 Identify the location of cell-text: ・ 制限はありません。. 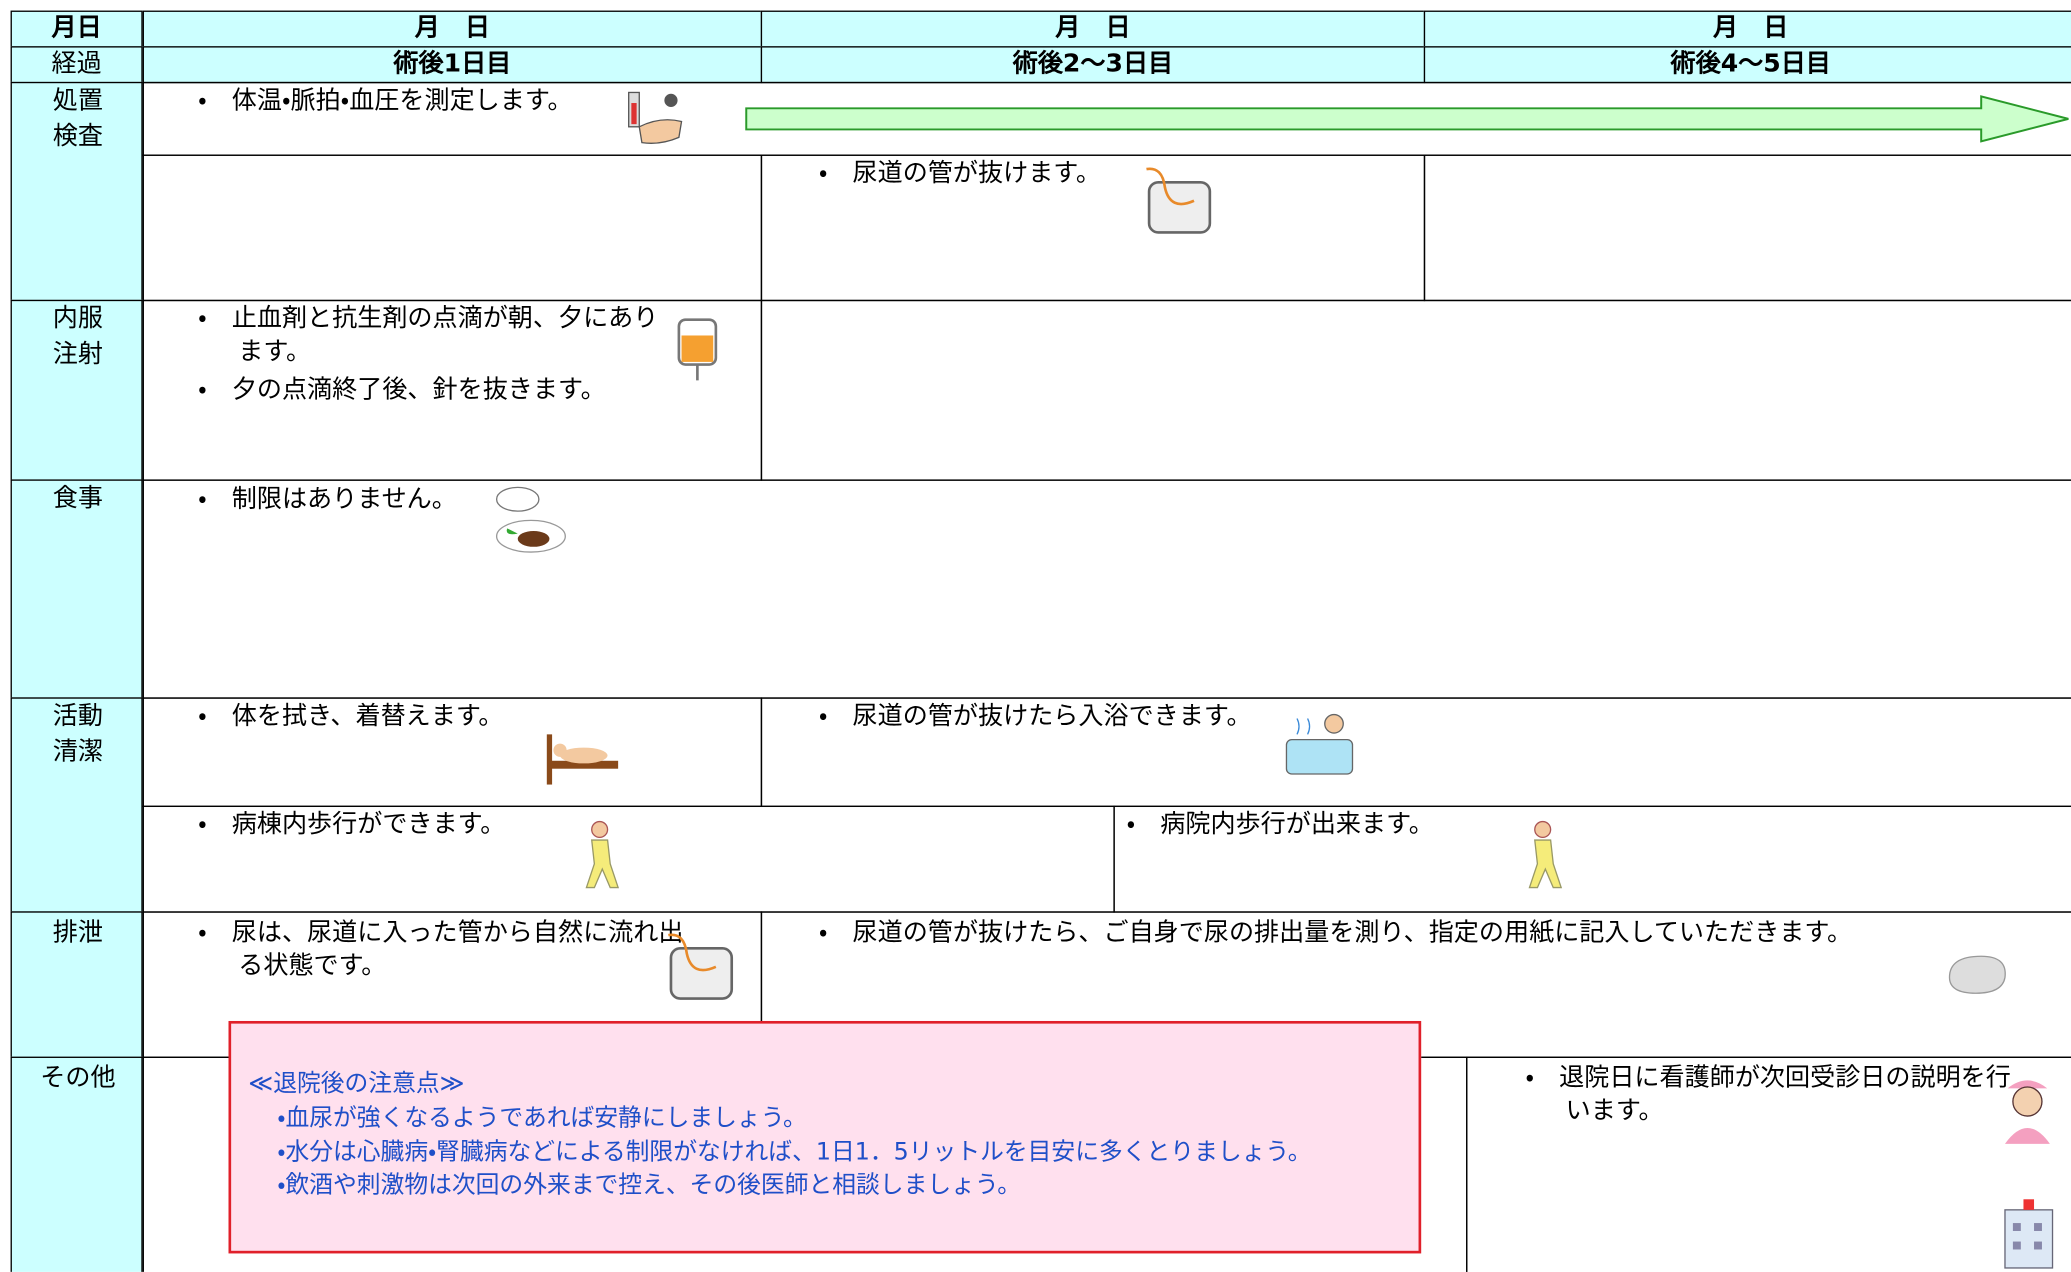
(327, 499).